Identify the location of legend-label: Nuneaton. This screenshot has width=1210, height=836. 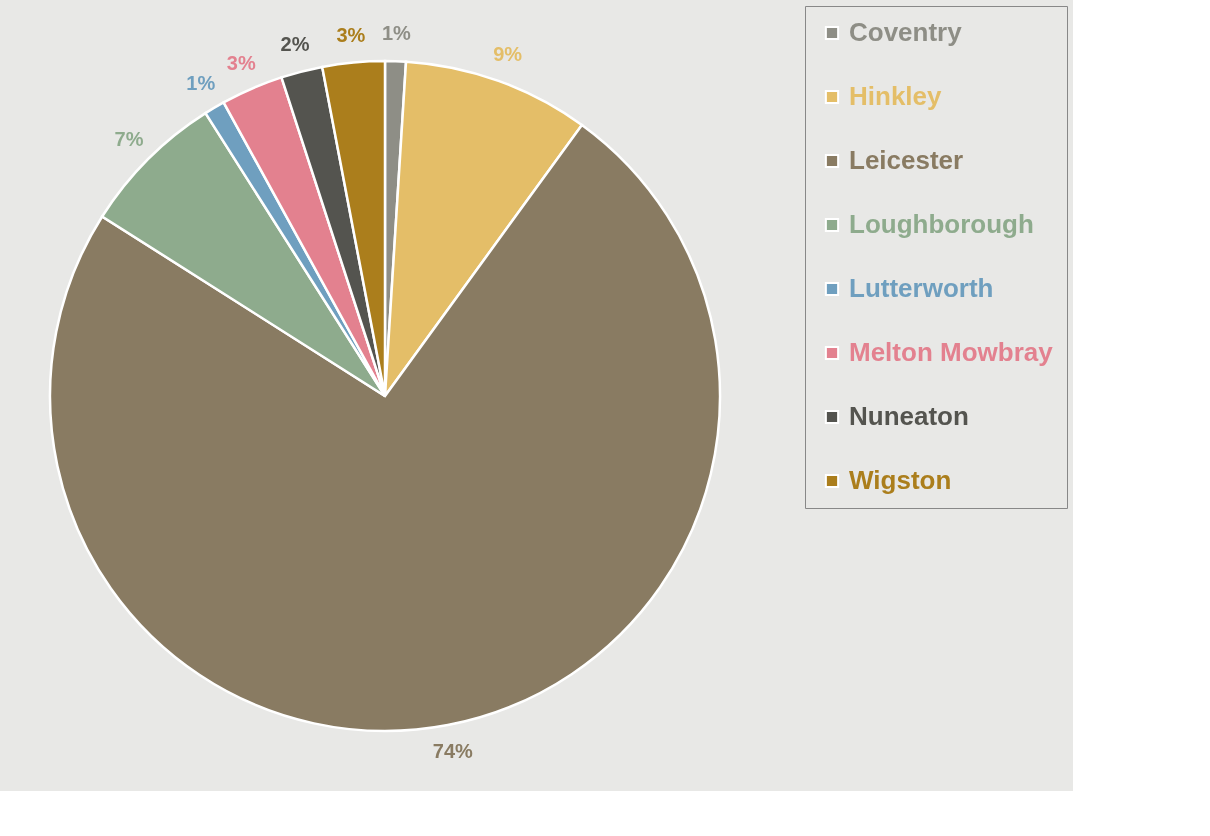
(909, 416).